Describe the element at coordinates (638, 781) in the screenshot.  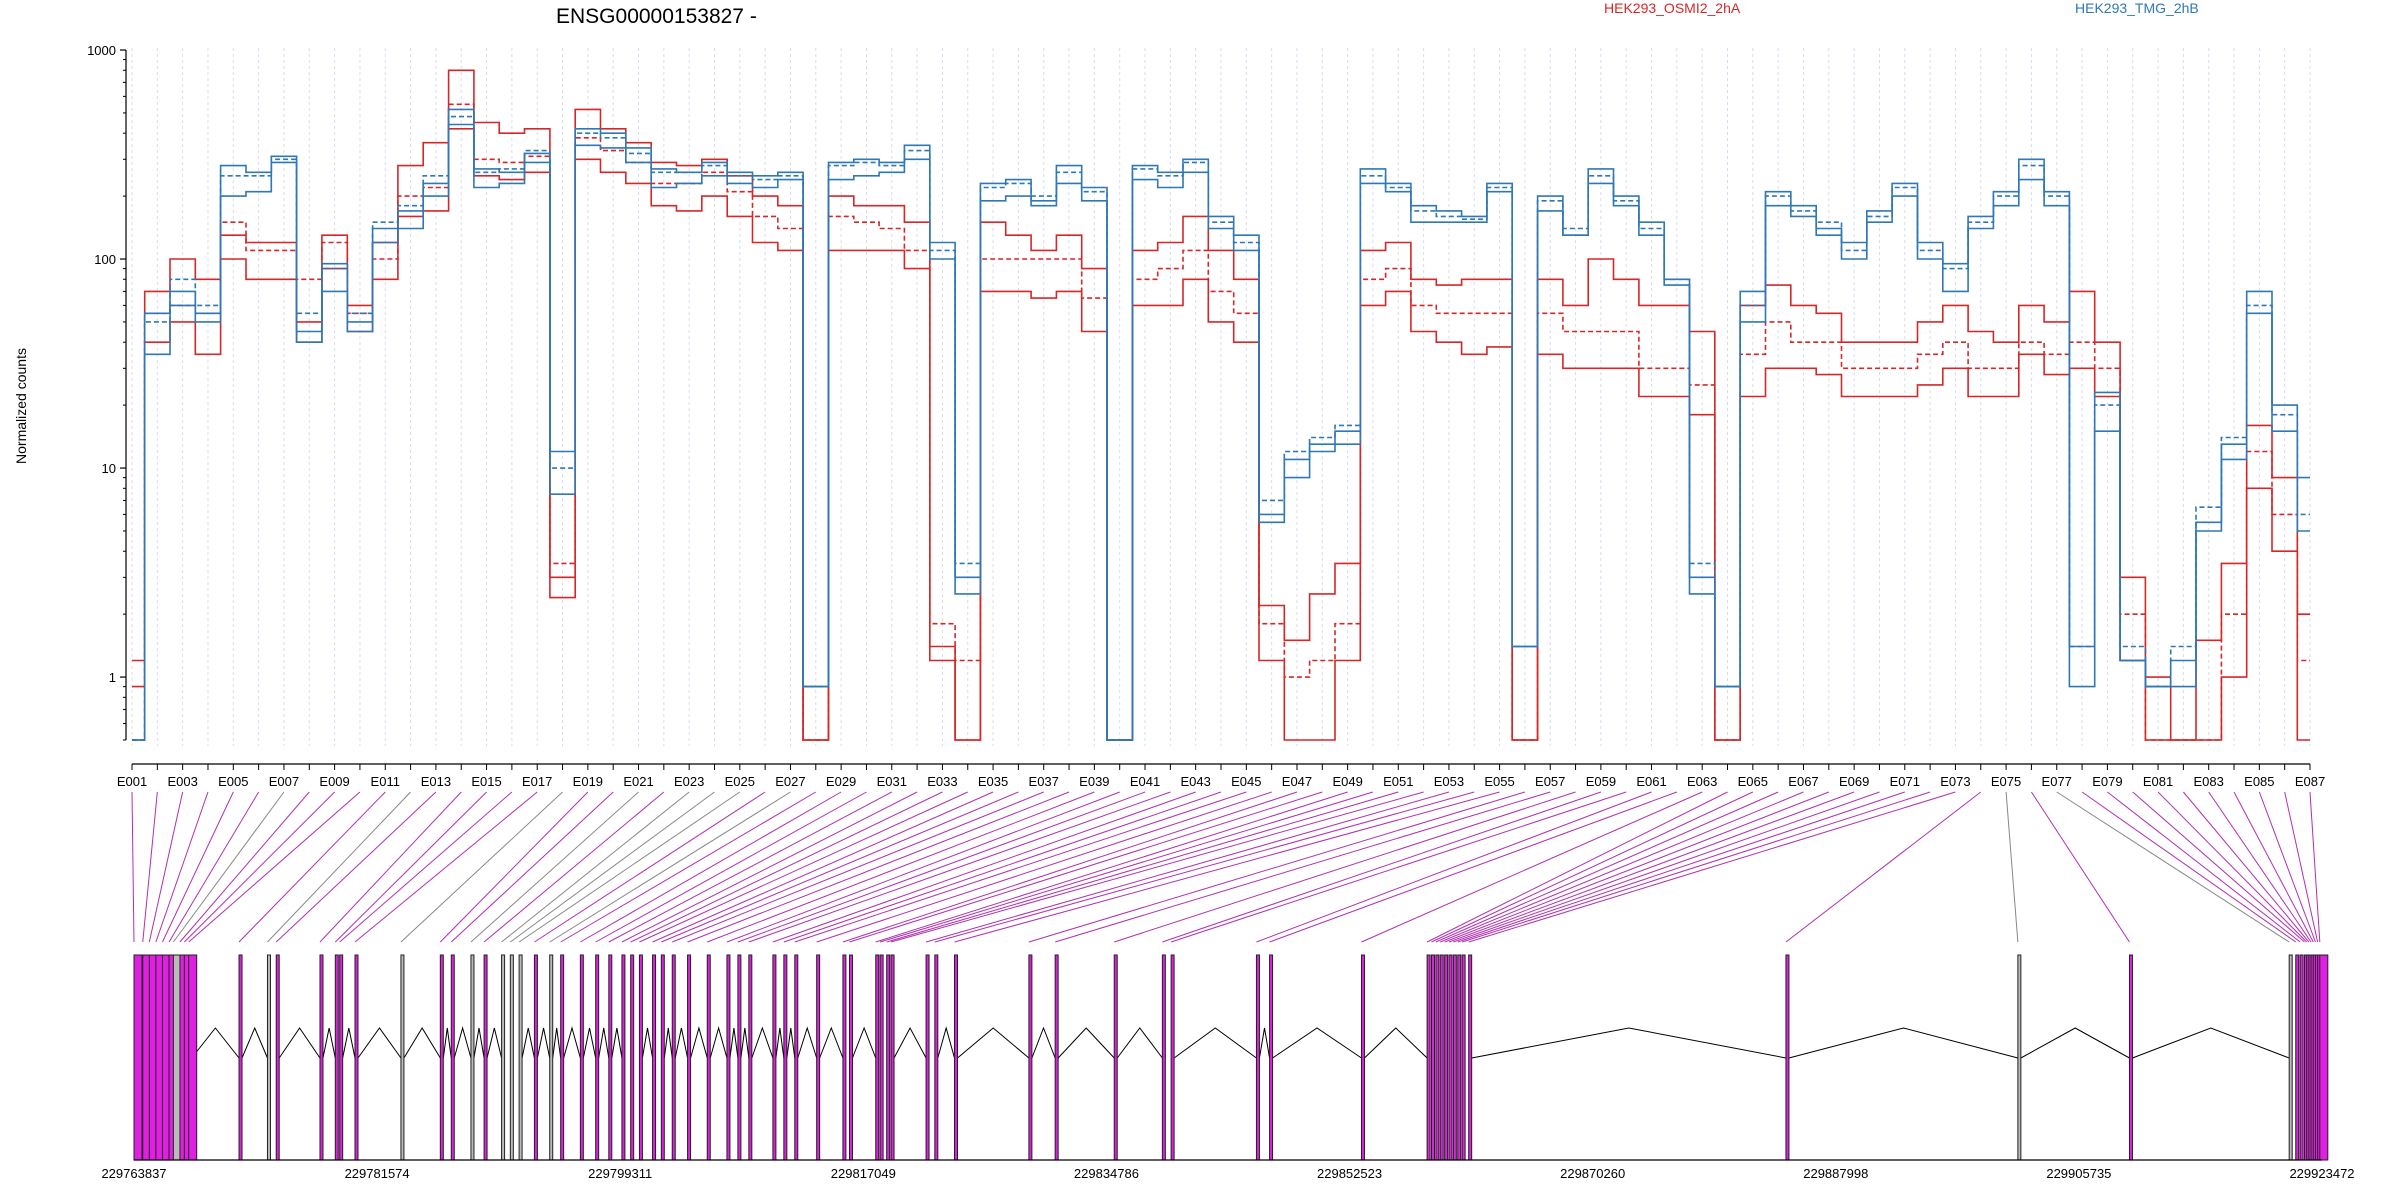
I see `exon-tick-label: E021` at that location.